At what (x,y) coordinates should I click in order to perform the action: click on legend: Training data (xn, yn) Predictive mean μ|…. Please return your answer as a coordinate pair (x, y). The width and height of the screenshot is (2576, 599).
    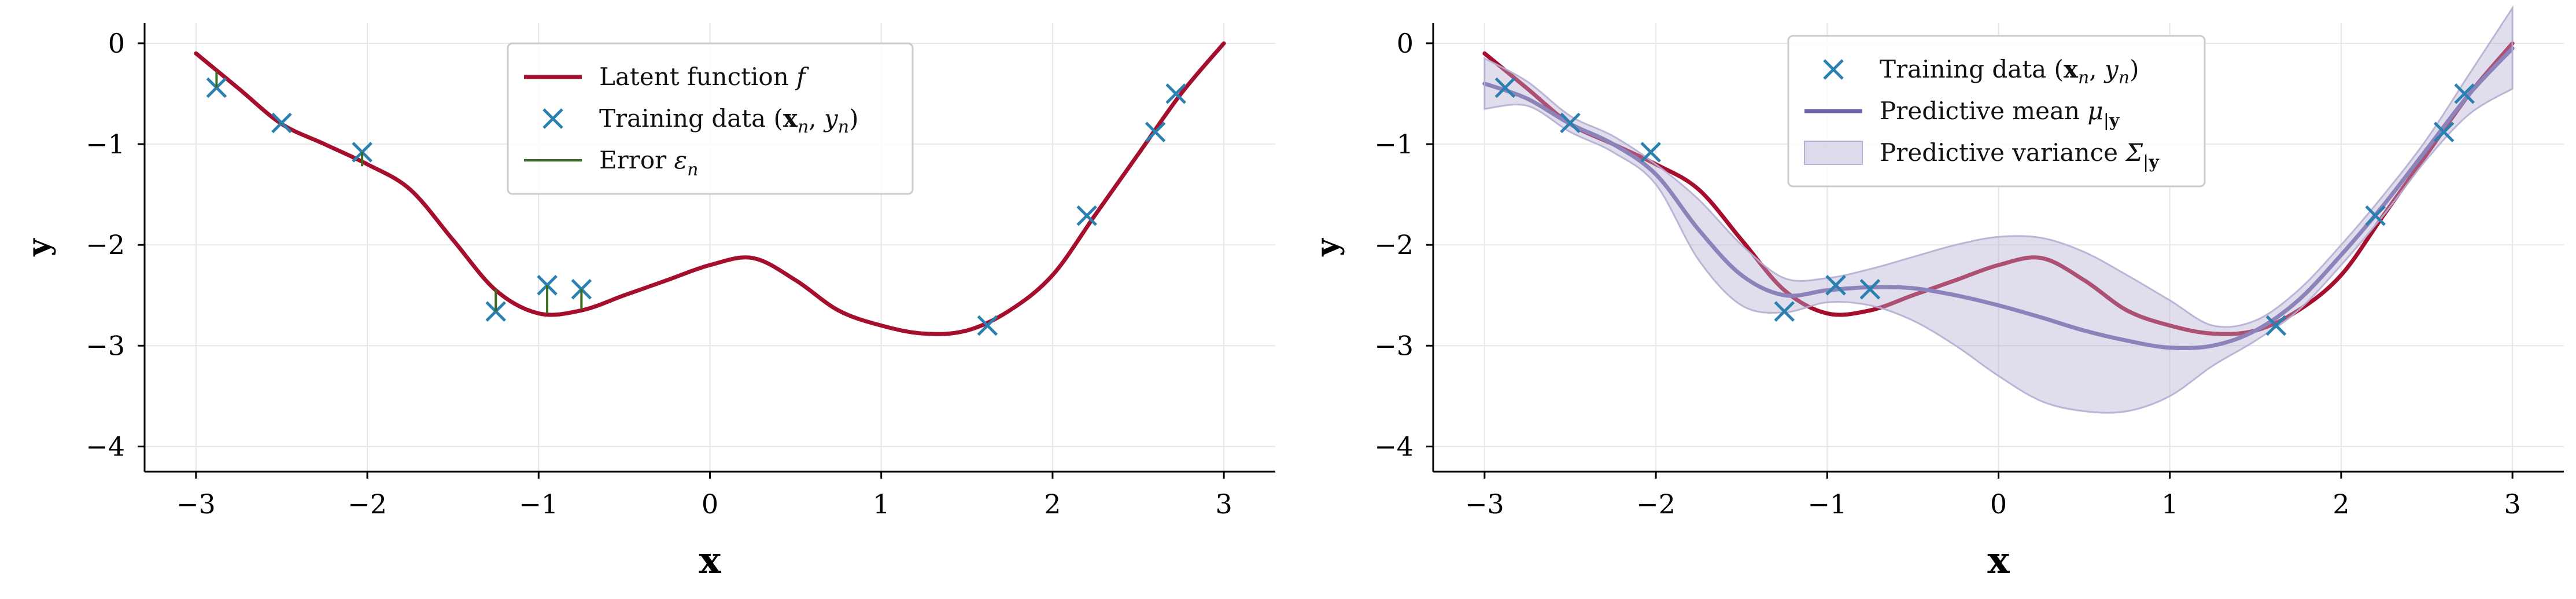
    Looking at the image, I should click on (1996, 112).